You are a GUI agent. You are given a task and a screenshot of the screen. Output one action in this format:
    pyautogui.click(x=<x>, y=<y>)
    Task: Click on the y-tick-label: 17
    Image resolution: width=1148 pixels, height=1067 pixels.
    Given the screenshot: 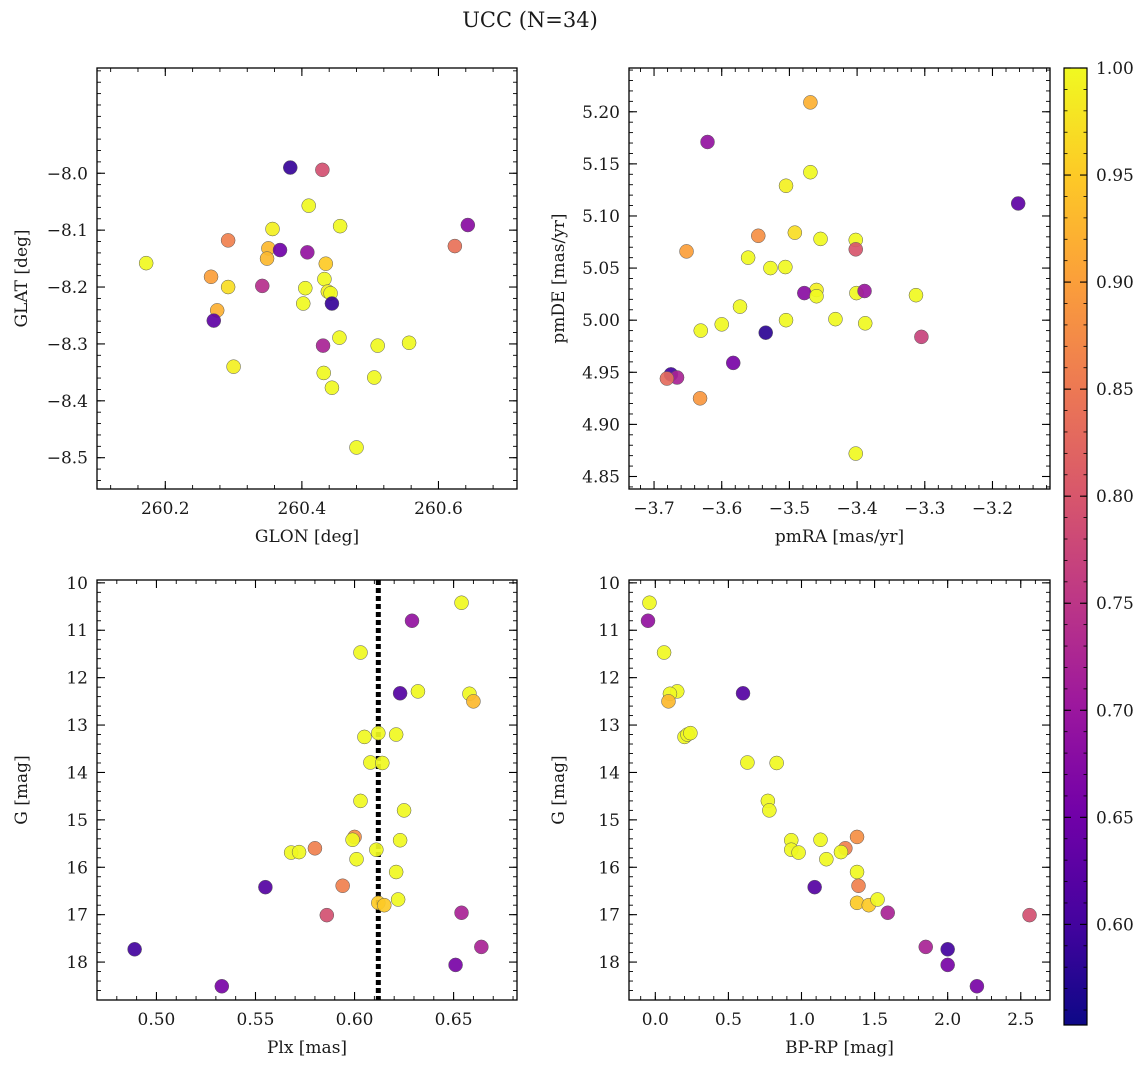 What is the action you would take?
    pyautogui.click(x=77, y=916)
    